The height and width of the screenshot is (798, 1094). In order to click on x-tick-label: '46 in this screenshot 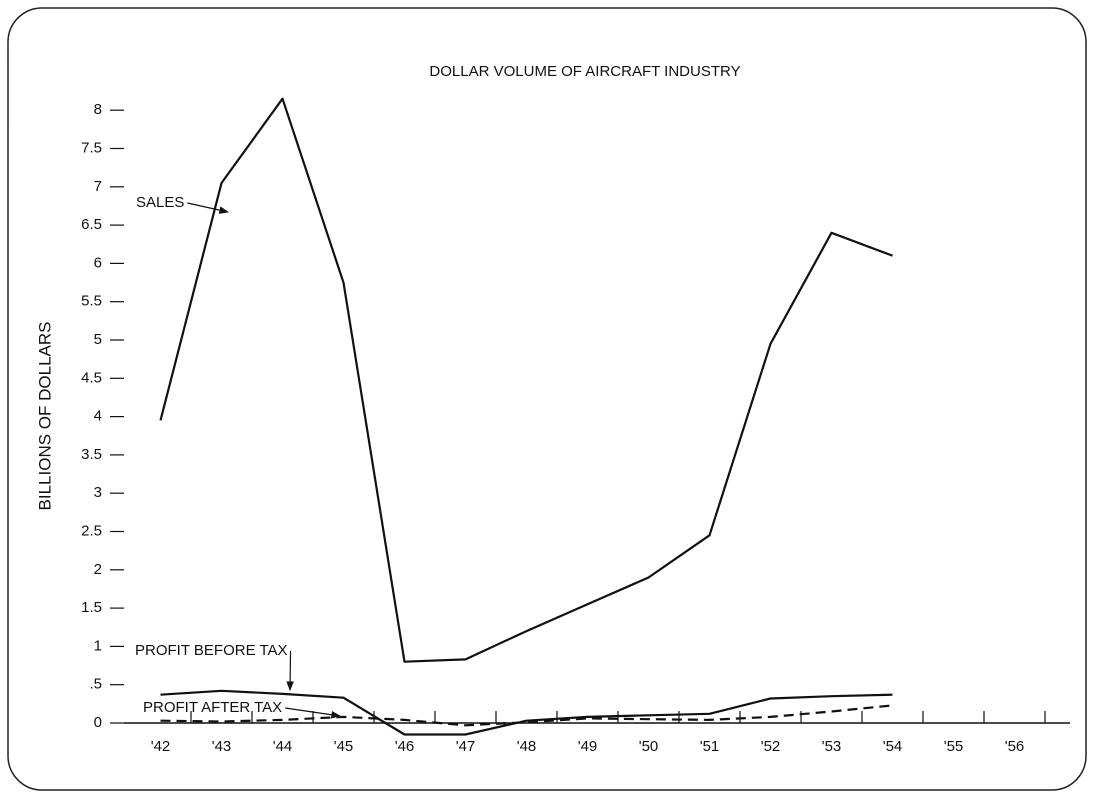, I will do `click(405, 746)`.